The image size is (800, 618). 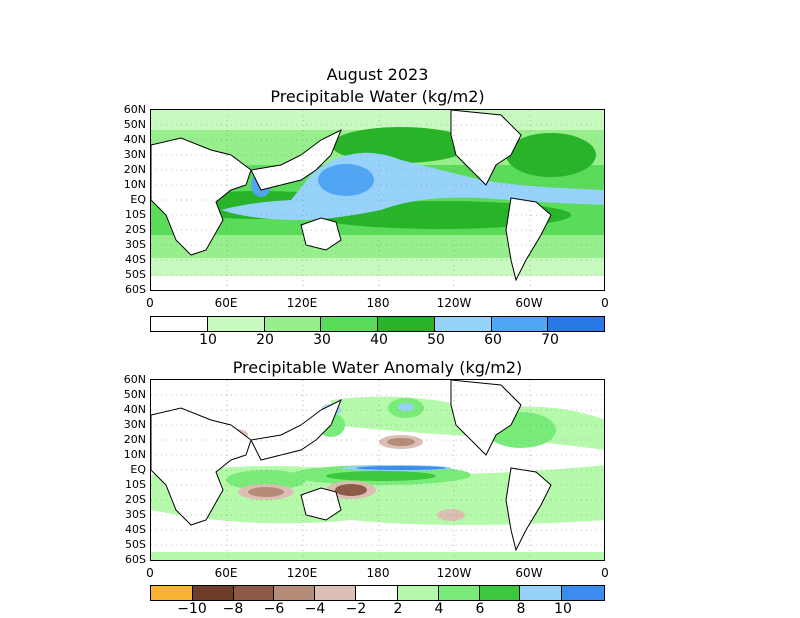 I want to click on colorbar-label: 30, so click(x=322, y=340).